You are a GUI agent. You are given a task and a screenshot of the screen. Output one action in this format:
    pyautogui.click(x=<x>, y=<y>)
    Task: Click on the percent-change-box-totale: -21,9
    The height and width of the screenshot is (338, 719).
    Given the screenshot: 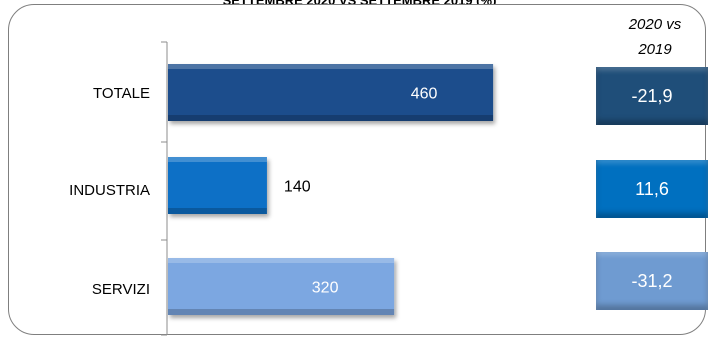 What is the action you would take?
    pyautogui.click(x=652, y=96)
    